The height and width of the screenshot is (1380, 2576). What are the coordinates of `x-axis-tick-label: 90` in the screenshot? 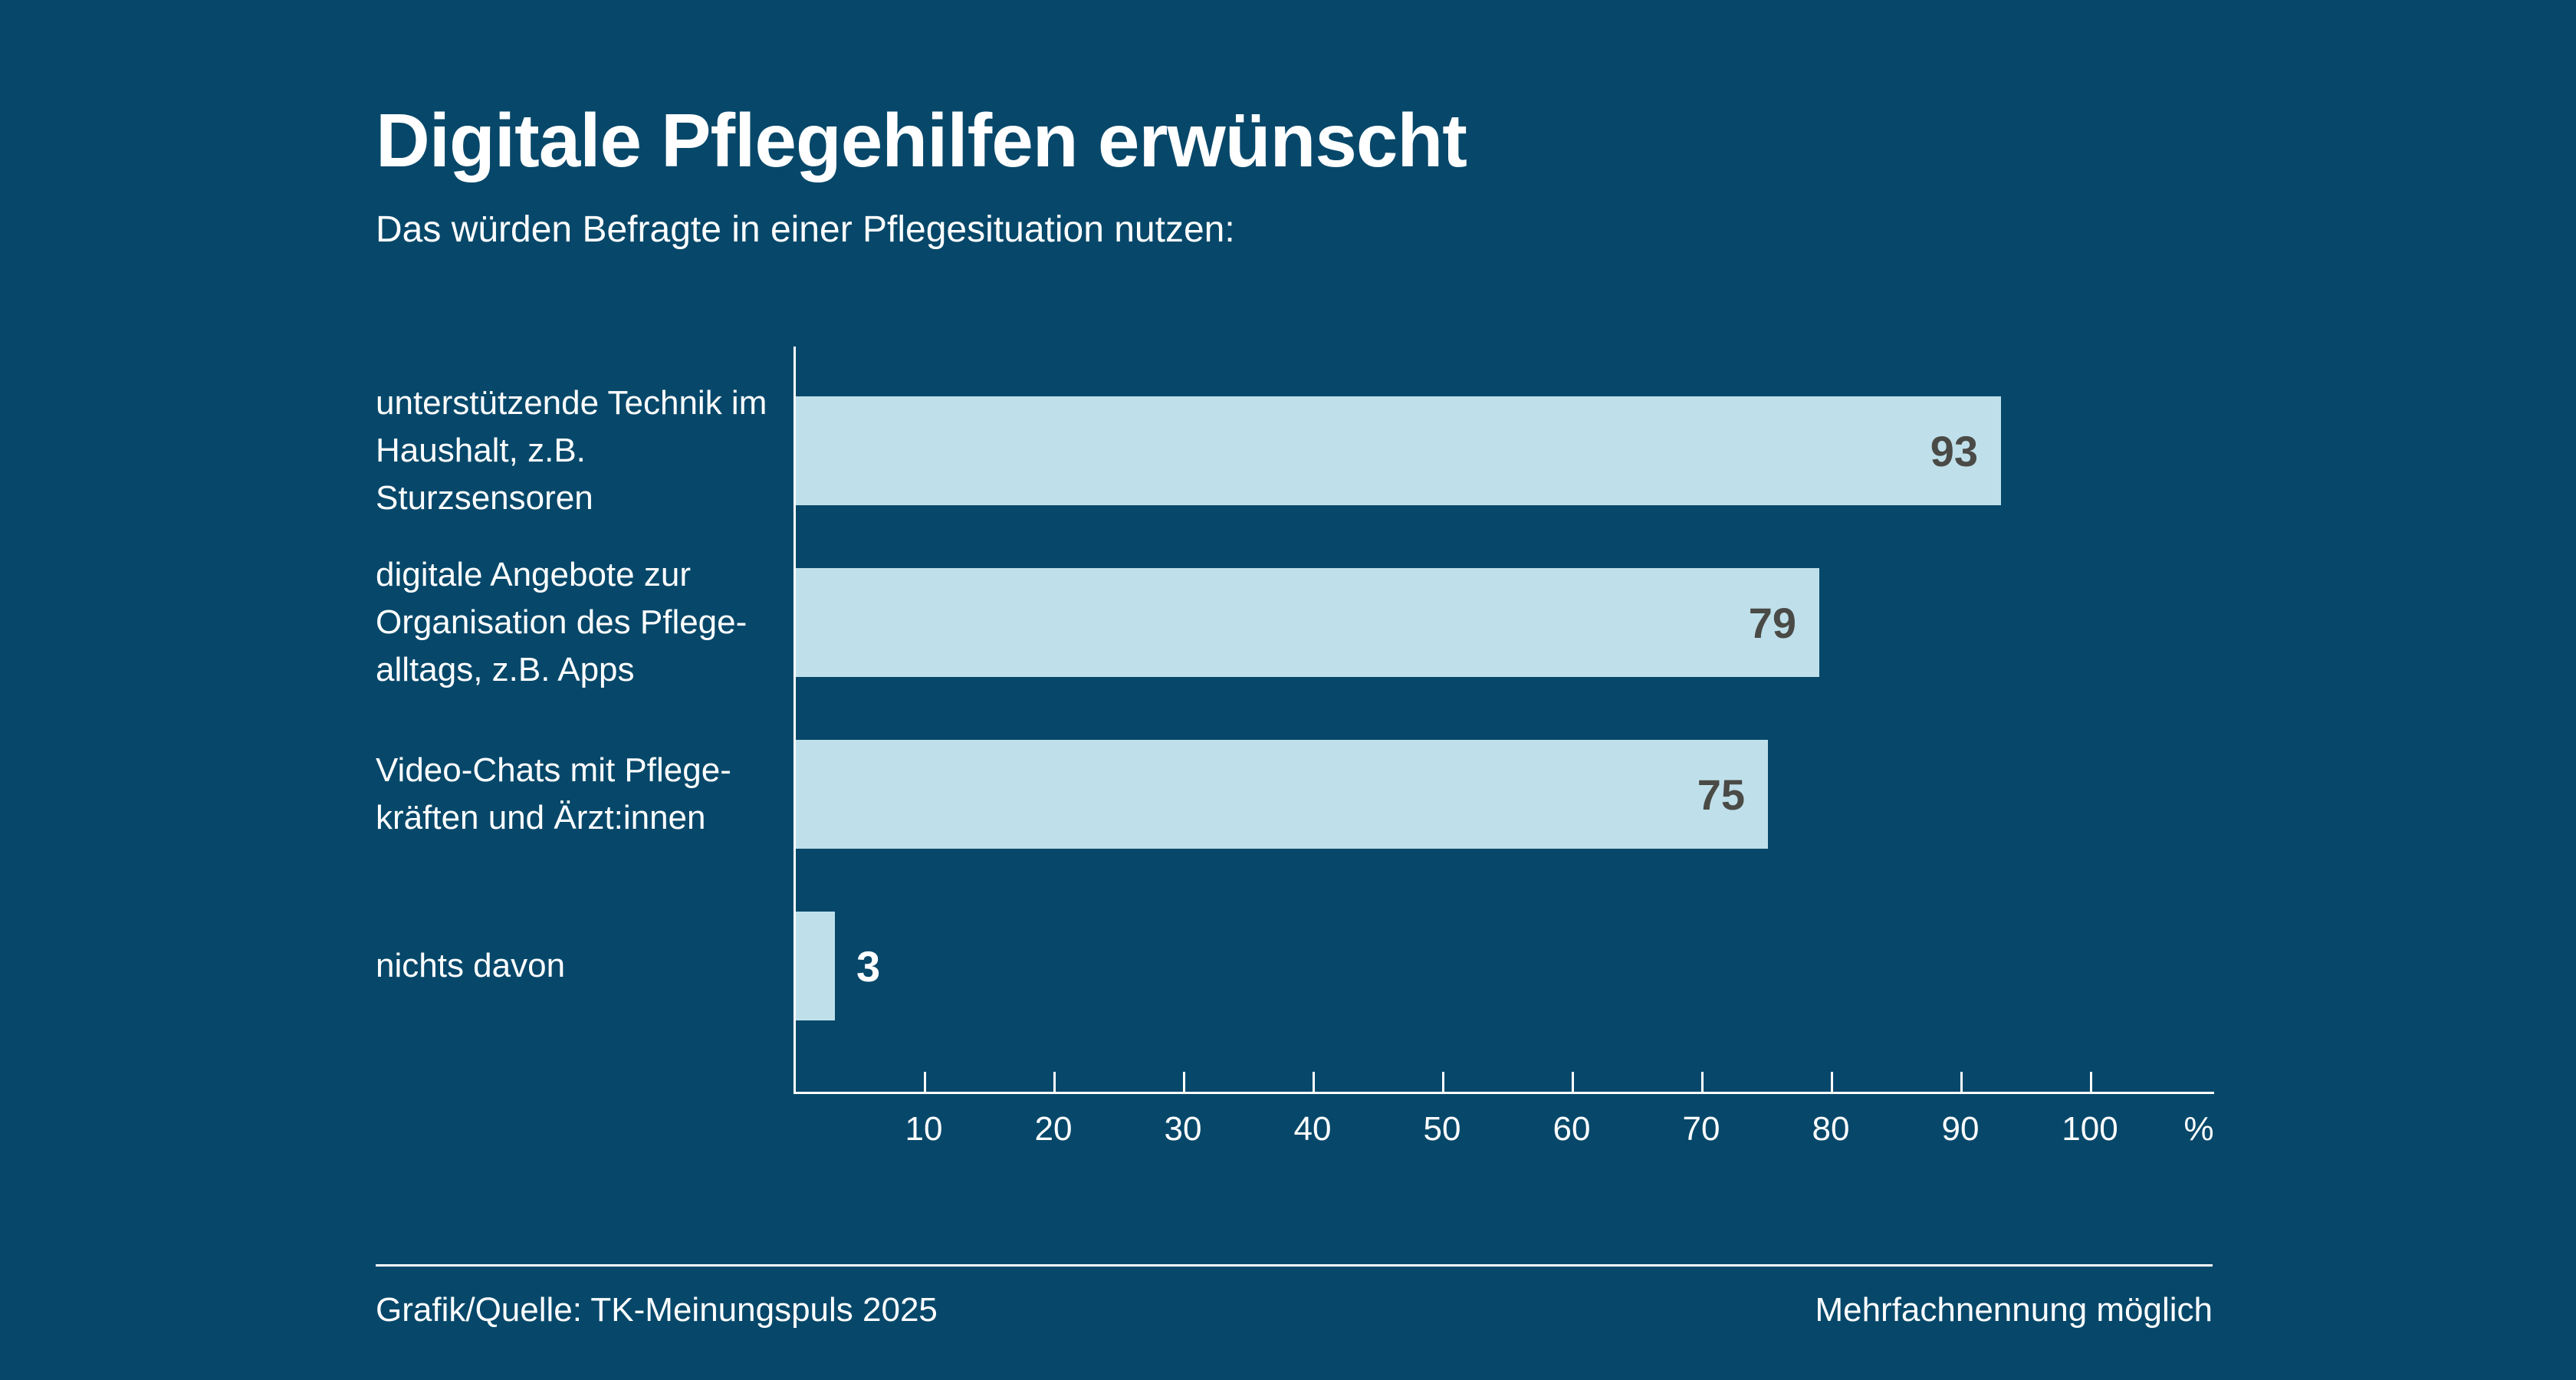 It's located at (1961, 1129).